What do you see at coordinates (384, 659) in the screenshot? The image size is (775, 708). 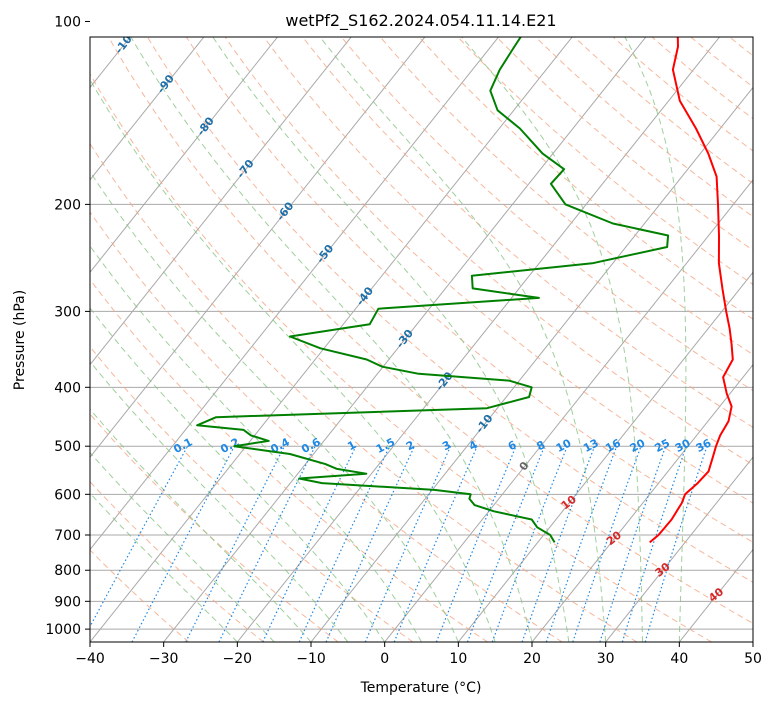 I see `x-tick-label: 0` at bounding box center [384, 659].